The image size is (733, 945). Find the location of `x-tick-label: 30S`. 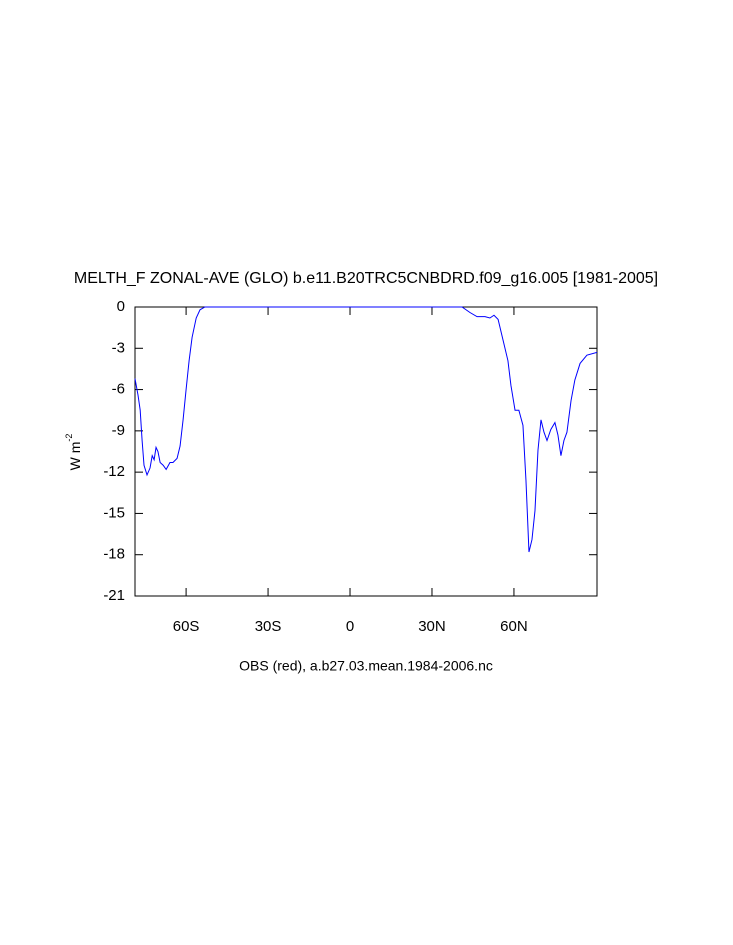

x-tick-label: 30S is located at coordinates (268, 626).